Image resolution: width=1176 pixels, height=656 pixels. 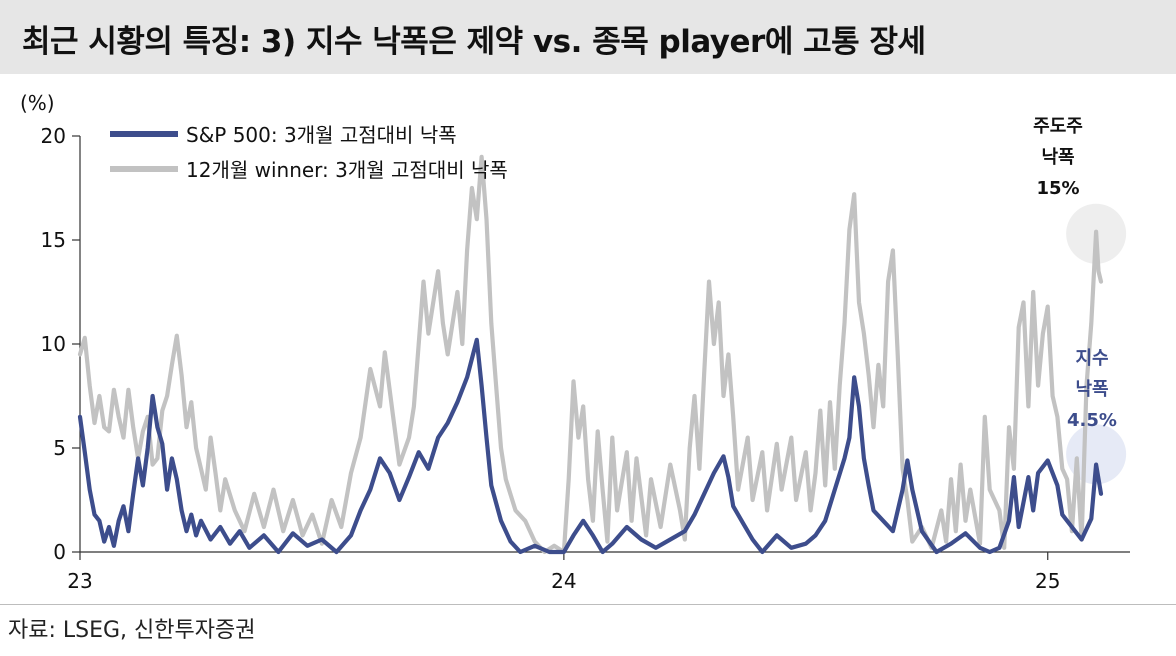 What do you see at coordinates (53, 240) in the screenshot?
I see `y-tick-label: 15` at bounding box center [53, 240].